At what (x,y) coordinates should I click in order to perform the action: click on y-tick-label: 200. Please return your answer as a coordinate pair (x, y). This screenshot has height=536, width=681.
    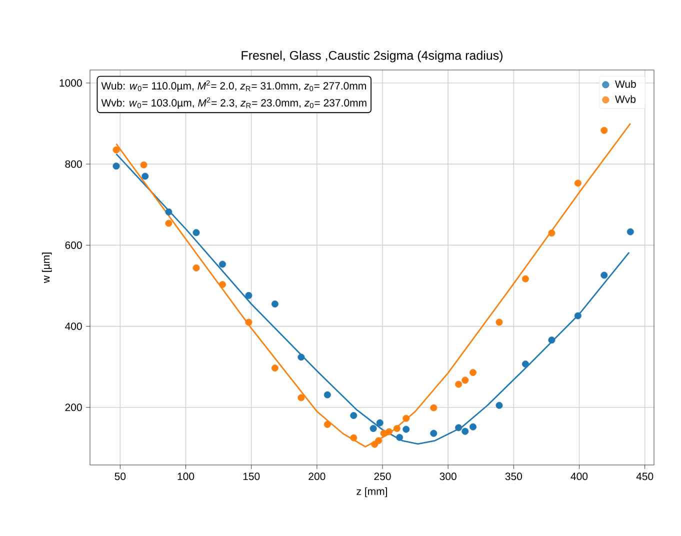
    Looking at the image, I should click on (73, 408).